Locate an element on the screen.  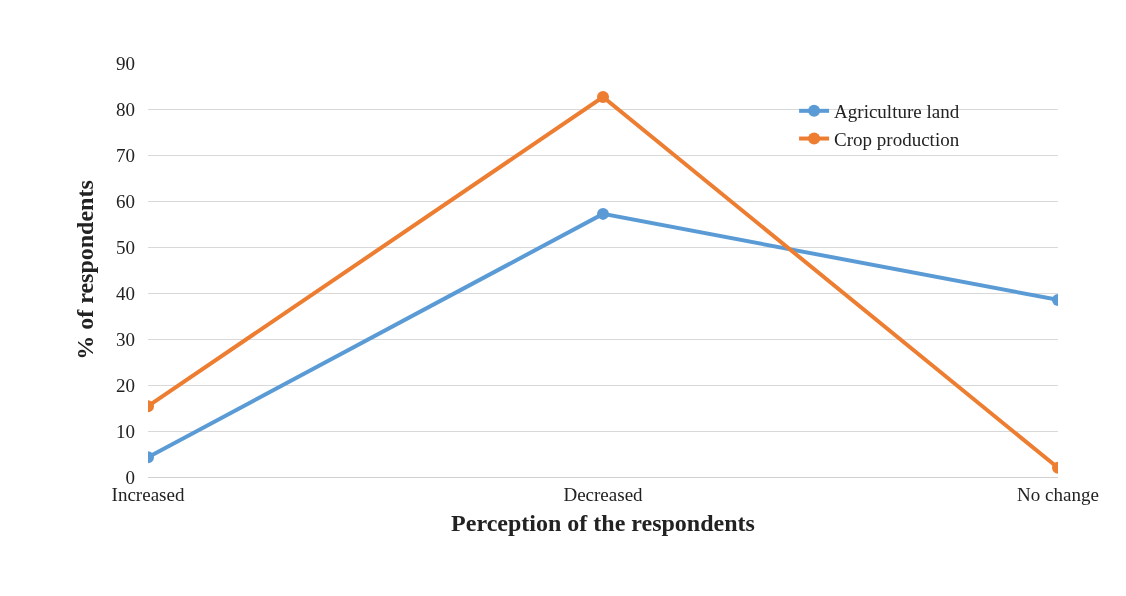
y-tick-label: 40 is located at coordinates (125, 293).